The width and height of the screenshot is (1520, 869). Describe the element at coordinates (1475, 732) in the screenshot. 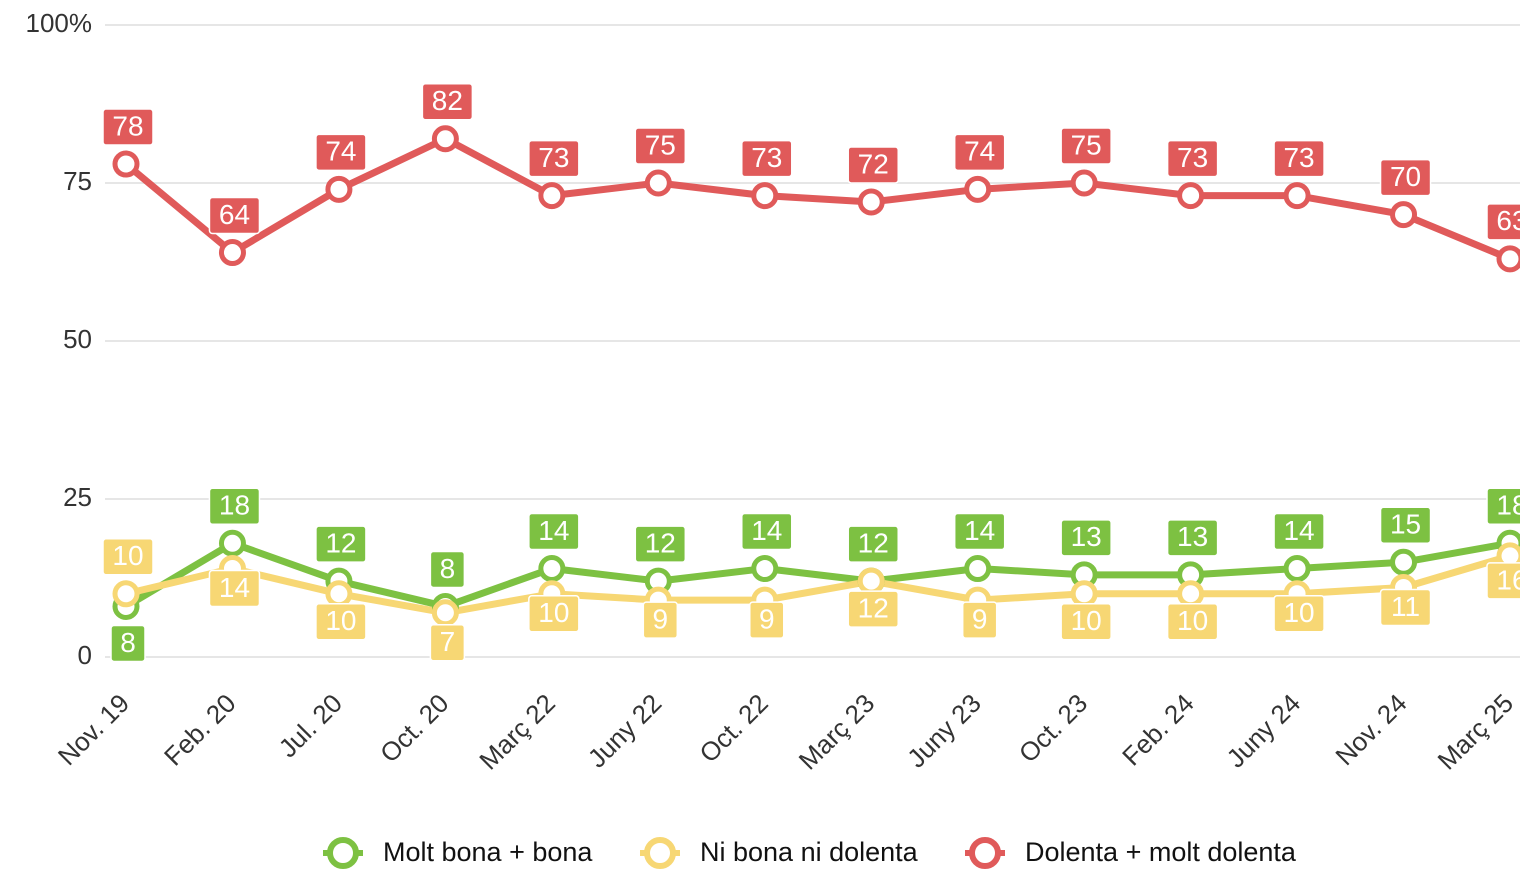

I see `x-tick-label: Març 25` at that location.